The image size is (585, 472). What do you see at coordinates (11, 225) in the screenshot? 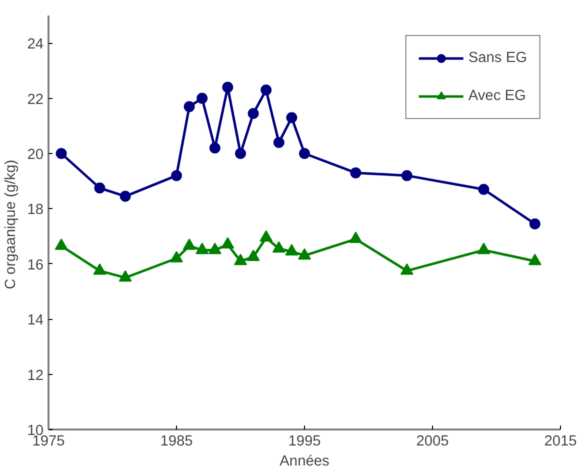
I see `y-axis-title: C orgaanique (g/kg)` at bounding box center [11, 225].